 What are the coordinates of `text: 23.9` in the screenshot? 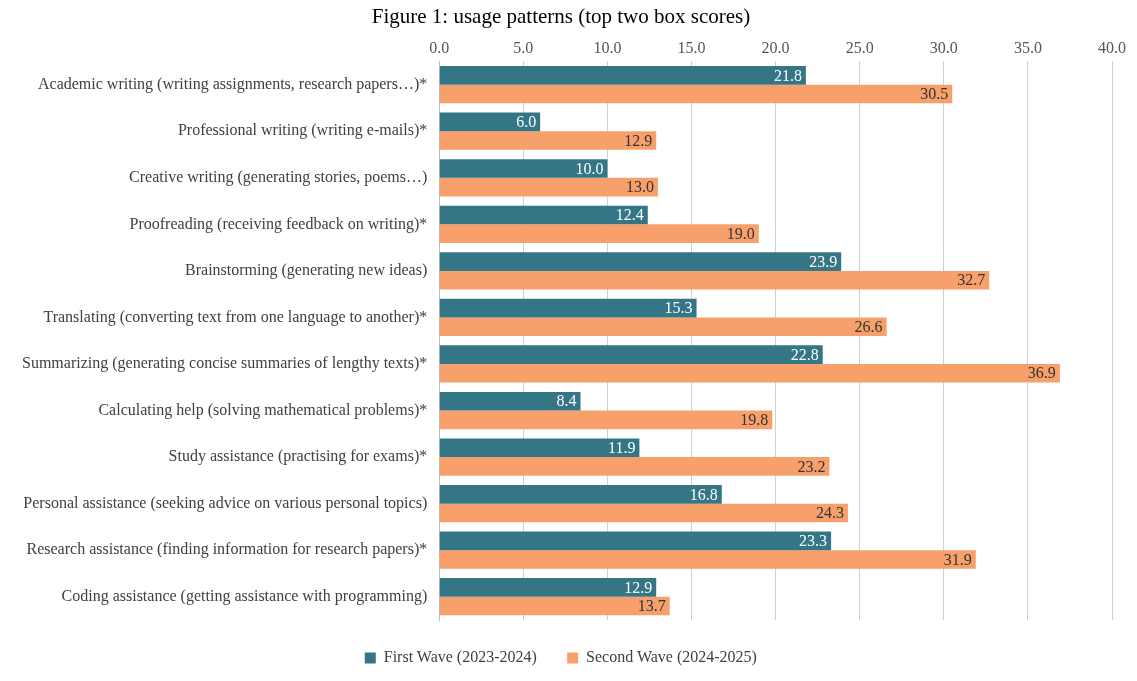 It's located at (823, 261).